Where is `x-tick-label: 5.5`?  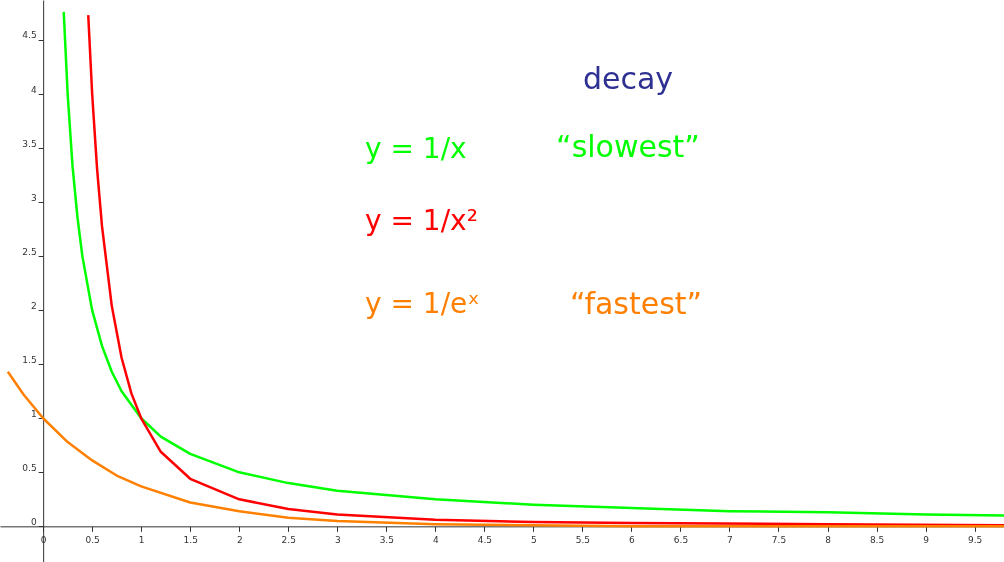 x-tick-label: 5.5 is located at coordinates (583, 539).